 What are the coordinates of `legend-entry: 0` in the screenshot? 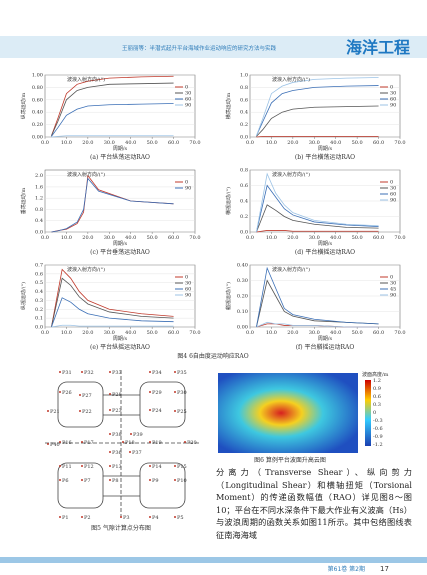 It's located at (391, 278).